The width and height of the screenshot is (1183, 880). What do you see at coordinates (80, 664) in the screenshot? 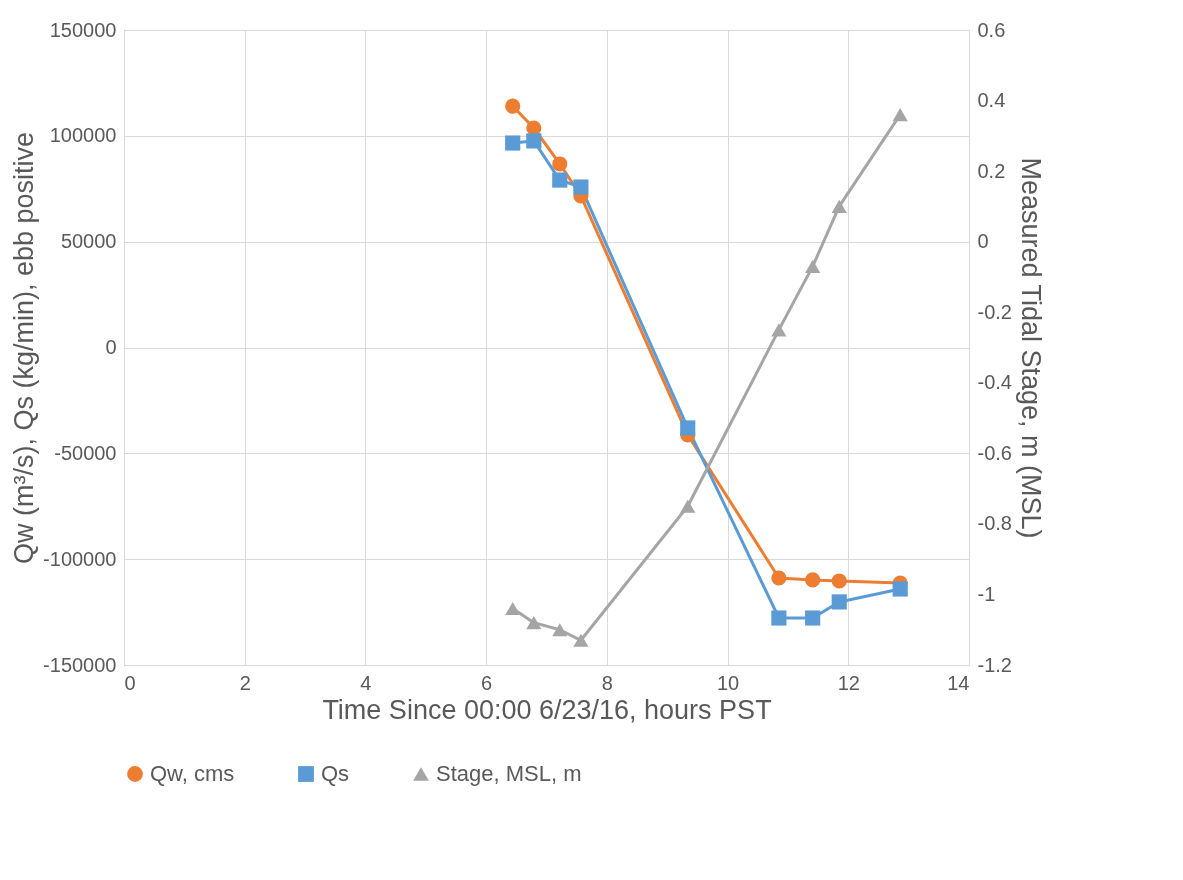
I see `y-tick-label: -150000` at bounding box center [80, 664].